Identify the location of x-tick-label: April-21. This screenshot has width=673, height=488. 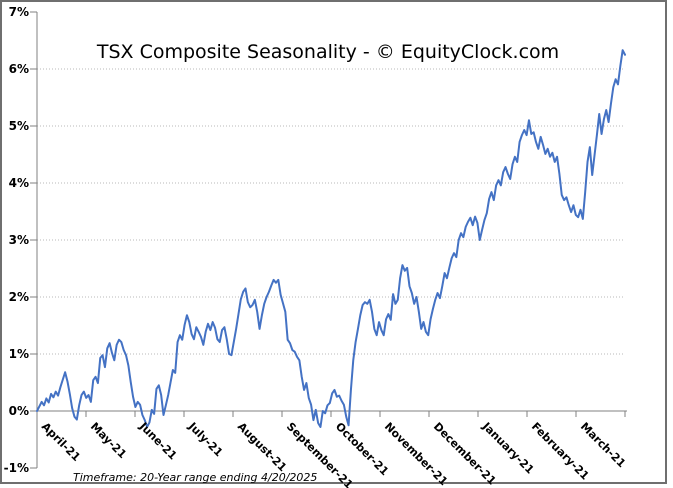
(61, 442).